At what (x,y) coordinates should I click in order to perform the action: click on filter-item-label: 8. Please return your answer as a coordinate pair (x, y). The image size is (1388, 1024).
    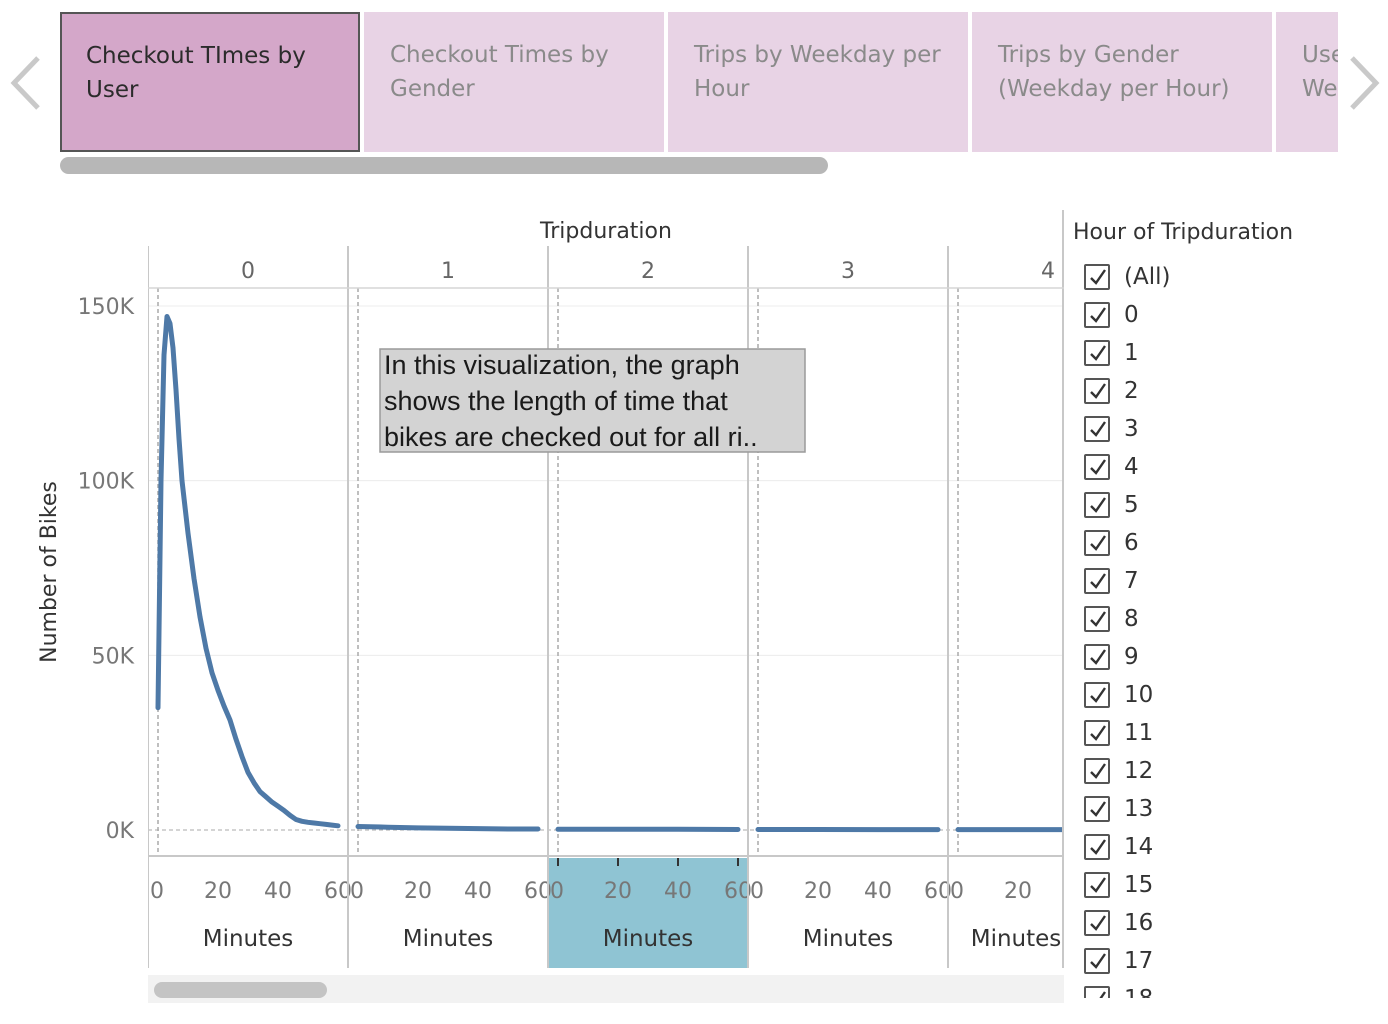
    Looking at the image, I should click on (1131, 619).